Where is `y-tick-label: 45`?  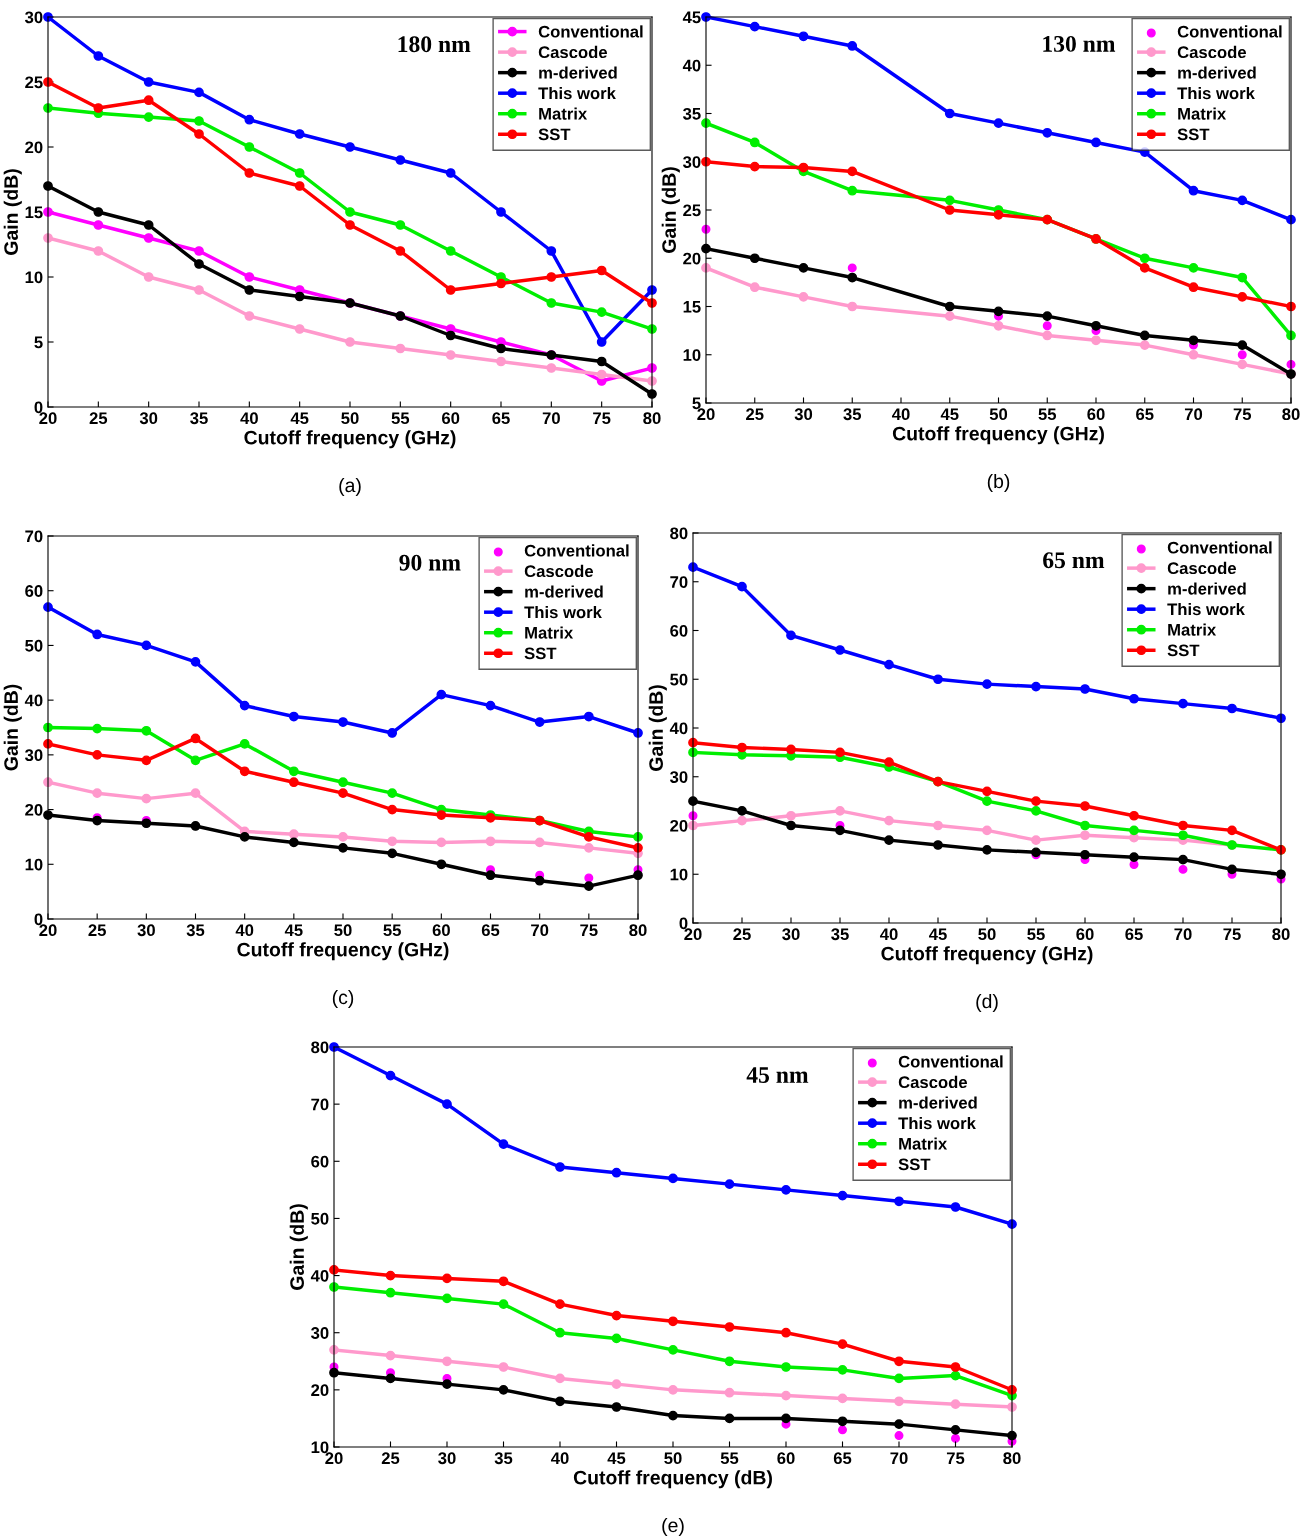 y-tick-label: 45 is located at coordinates (691, 17).